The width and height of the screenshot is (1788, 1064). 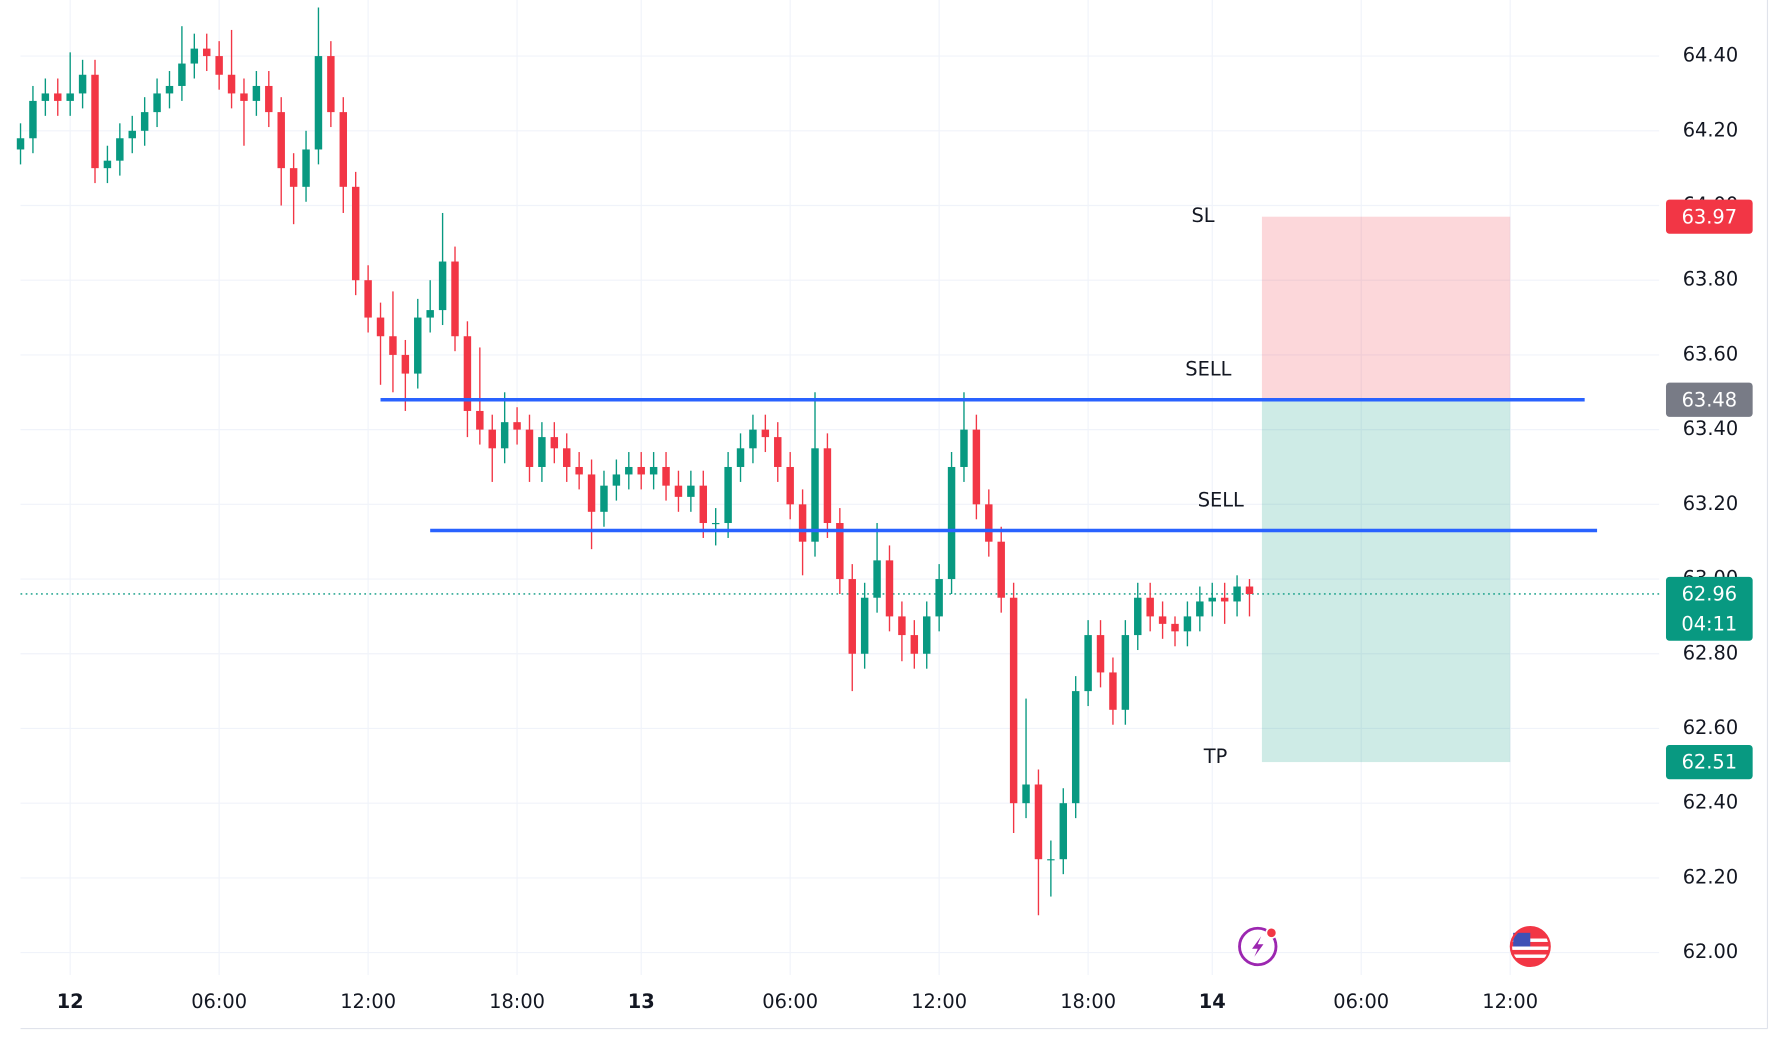 I want to click on stop-zone, so click(x=1386, y=308).